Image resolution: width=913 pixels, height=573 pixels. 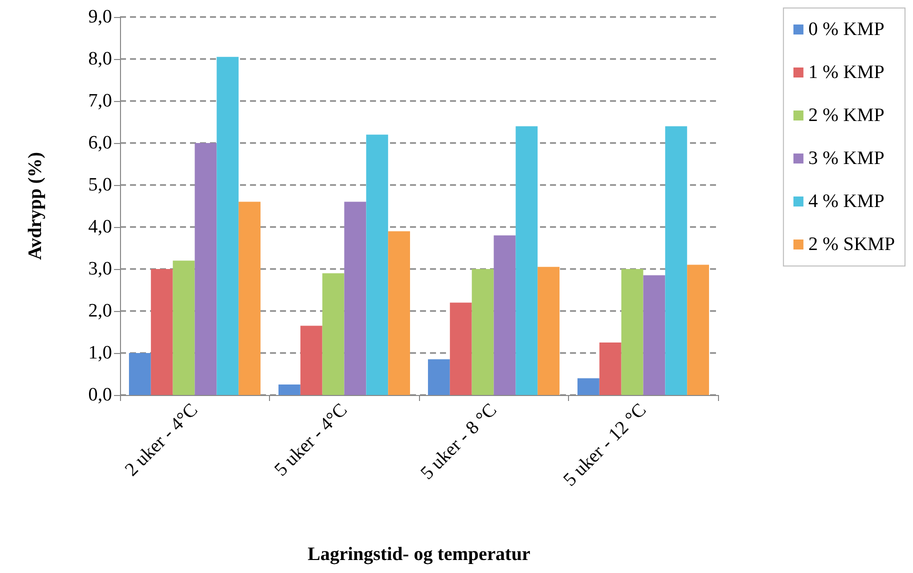 I want to click on x-tick-label: 2 uker - 4°C, so click(x=161, y=440).